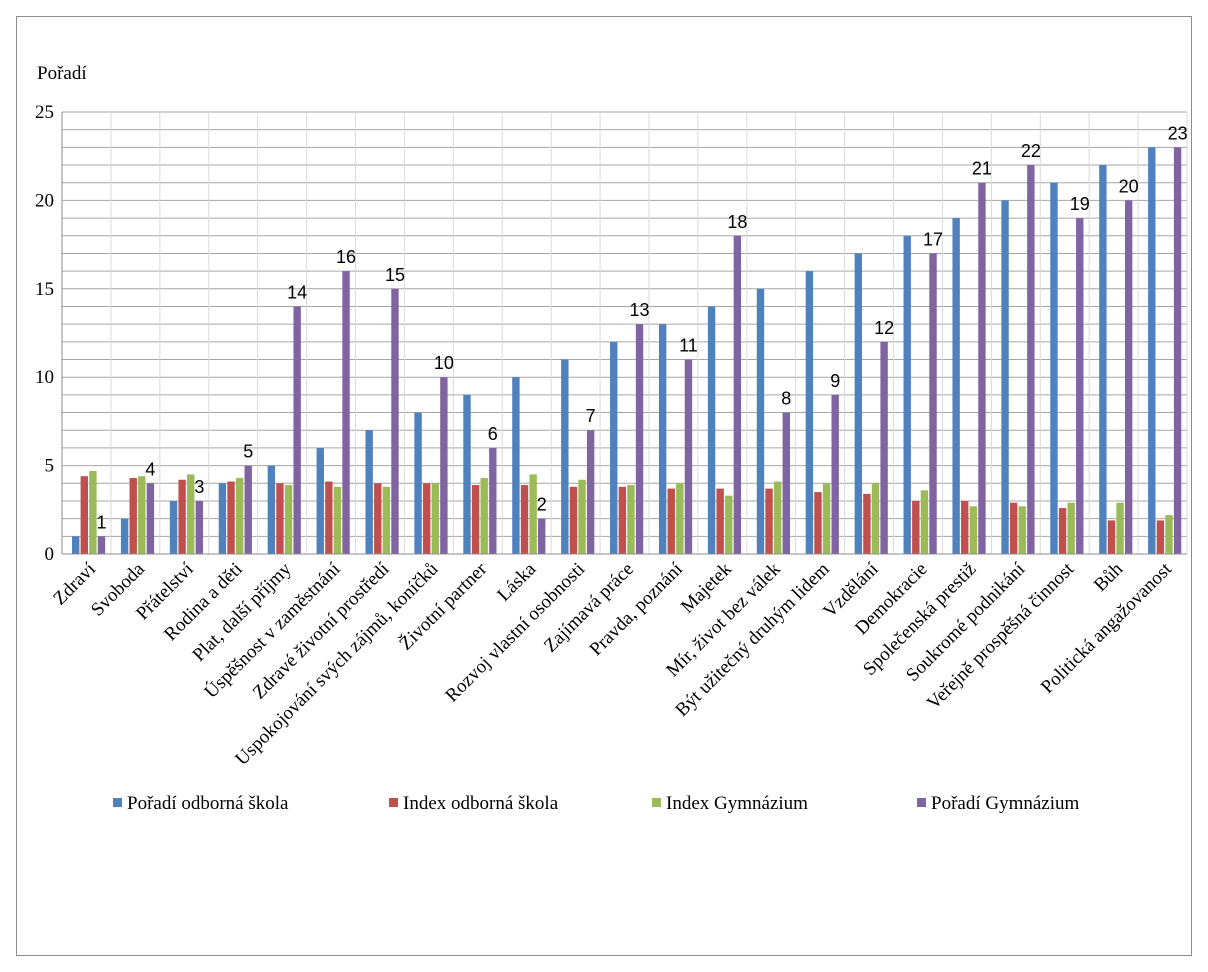 The image size is (1208, 972). What do you see at coordinates (933, 239) in the screenshot?
I see `data-label: 17` at bounding box center [933, 239].